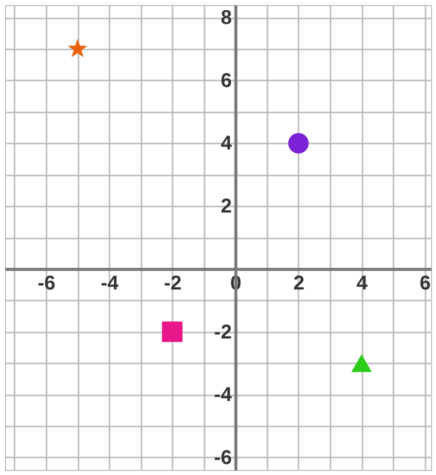  What do you see at coordinates (223, 395) in the screenshot?
I see `y-tick-label: -4` at bounding box center [223, 395].